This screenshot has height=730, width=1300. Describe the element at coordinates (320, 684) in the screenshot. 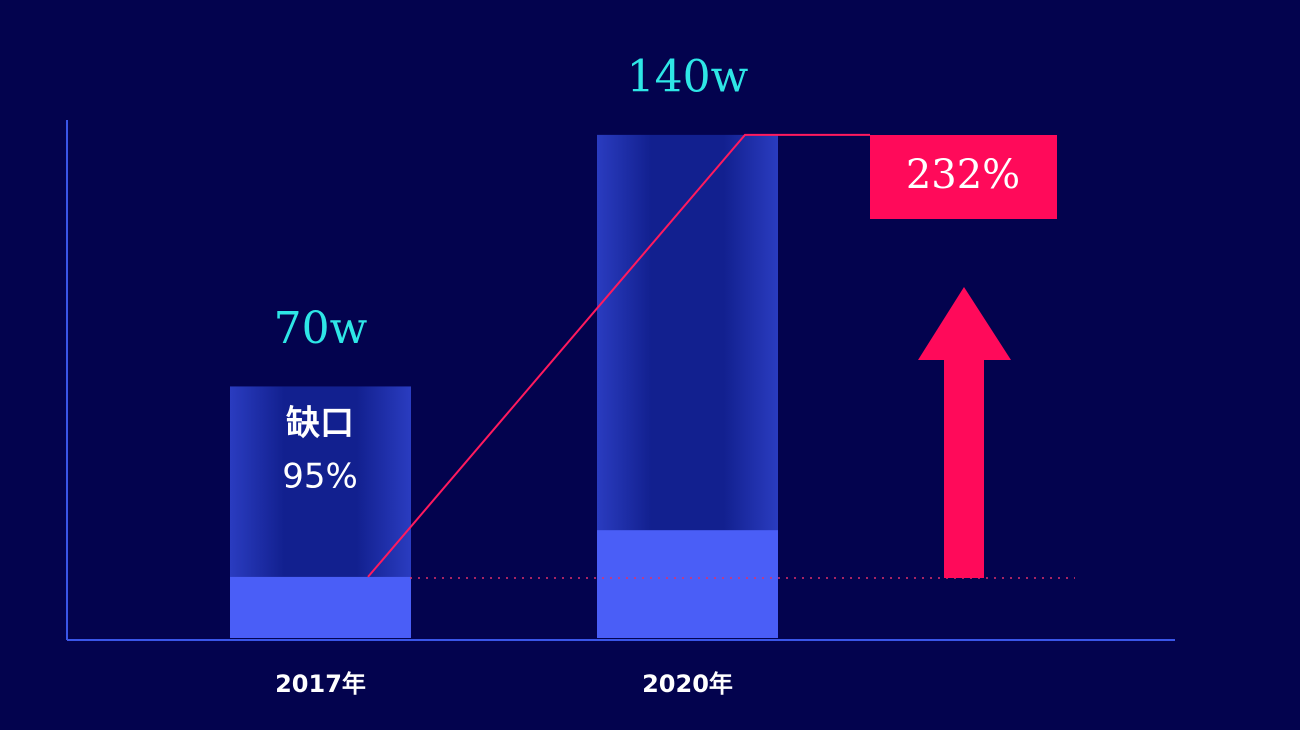

I see `x-tick-label: 2017年` at that location.